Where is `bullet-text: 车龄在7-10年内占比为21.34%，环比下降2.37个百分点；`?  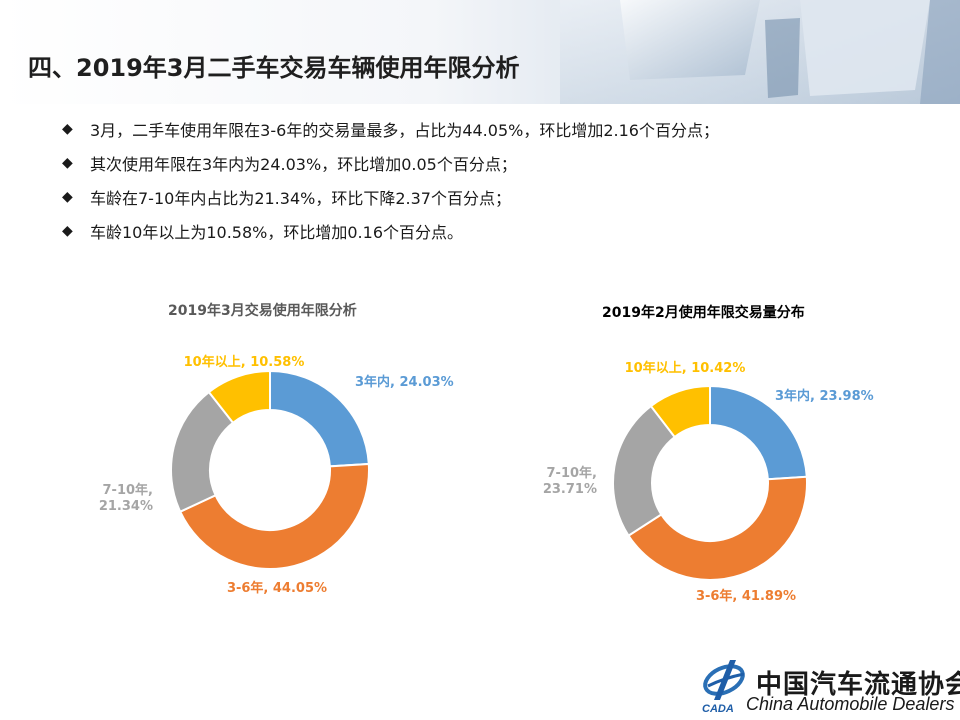 bullet-text: 车龄在7-10年内占比为21.34%，环比下降2.37个百分点； is located at coordinates (300, 198).